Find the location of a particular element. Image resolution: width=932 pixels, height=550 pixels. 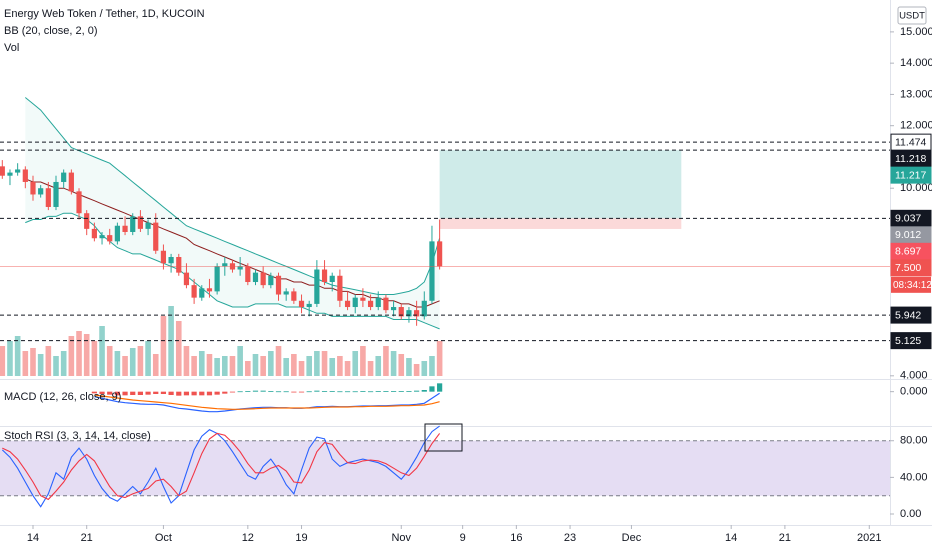

indicator-label: BB (20, close, 2, 0) is located at coordinates (51, 31).